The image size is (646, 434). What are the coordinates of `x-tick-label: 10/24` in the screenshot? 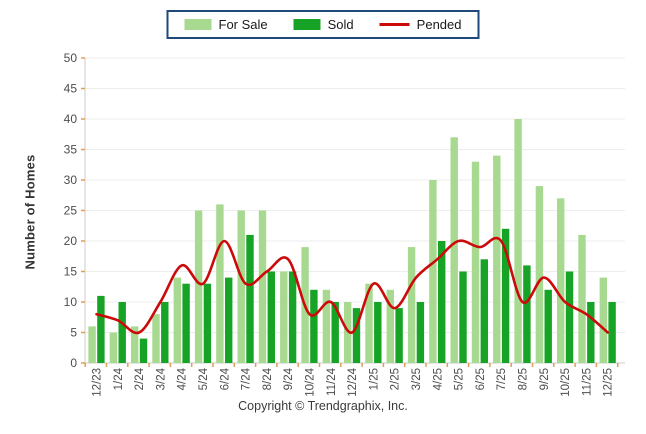 It's located at (311, 381).